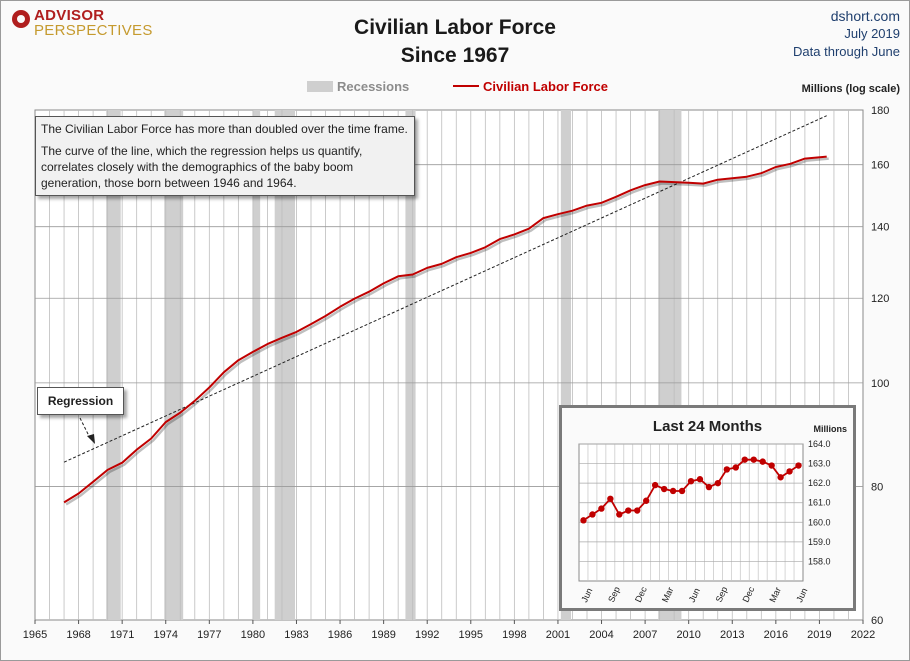  I want to click on x-tick-label: 1968, so click(78, 635).